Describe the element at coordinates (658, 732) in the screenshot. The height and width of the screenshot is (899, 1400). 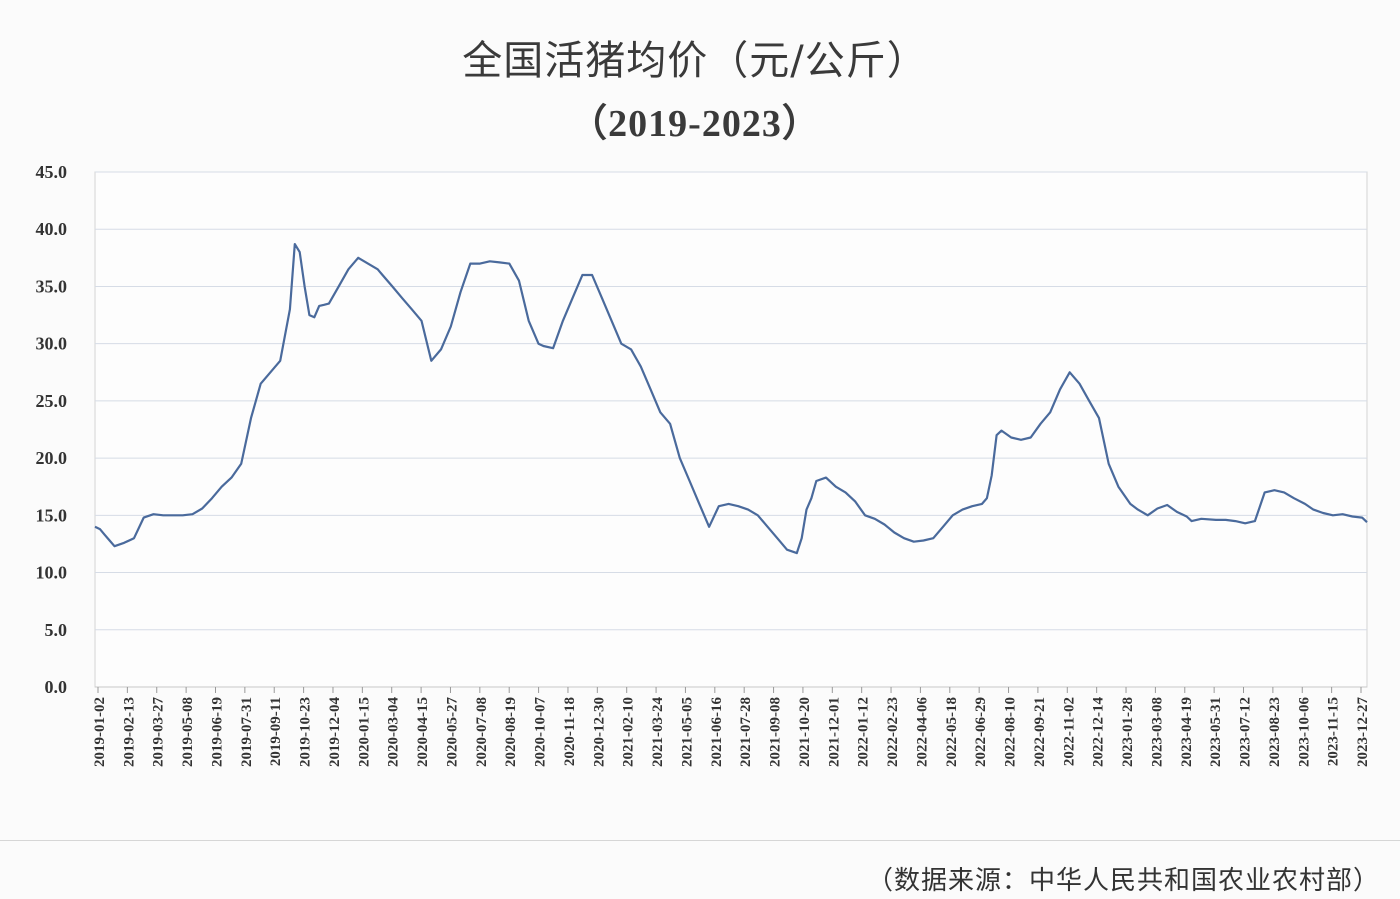
I see `x-tick-label: 2021-03-24` at that location.